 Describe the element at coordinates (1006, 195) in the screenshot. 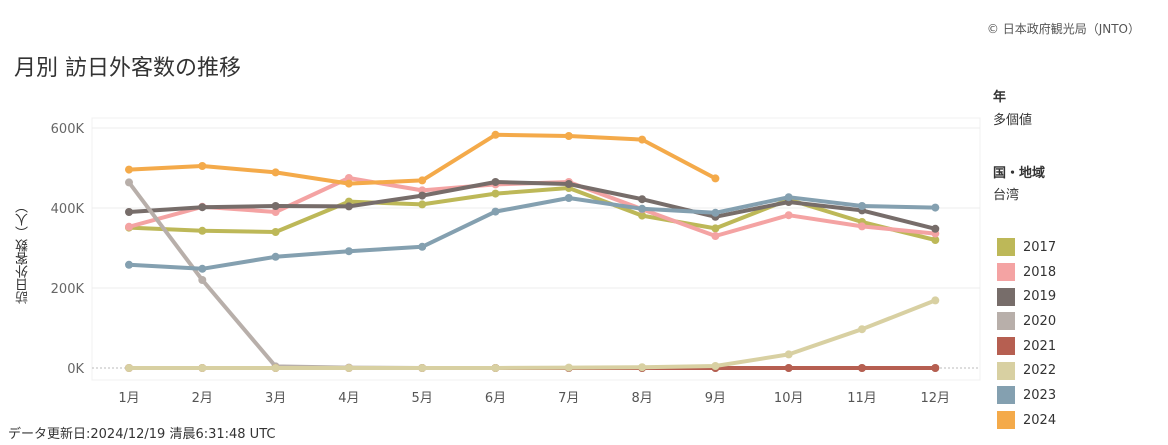

I see `region-filter-value: 台湾` at that location.